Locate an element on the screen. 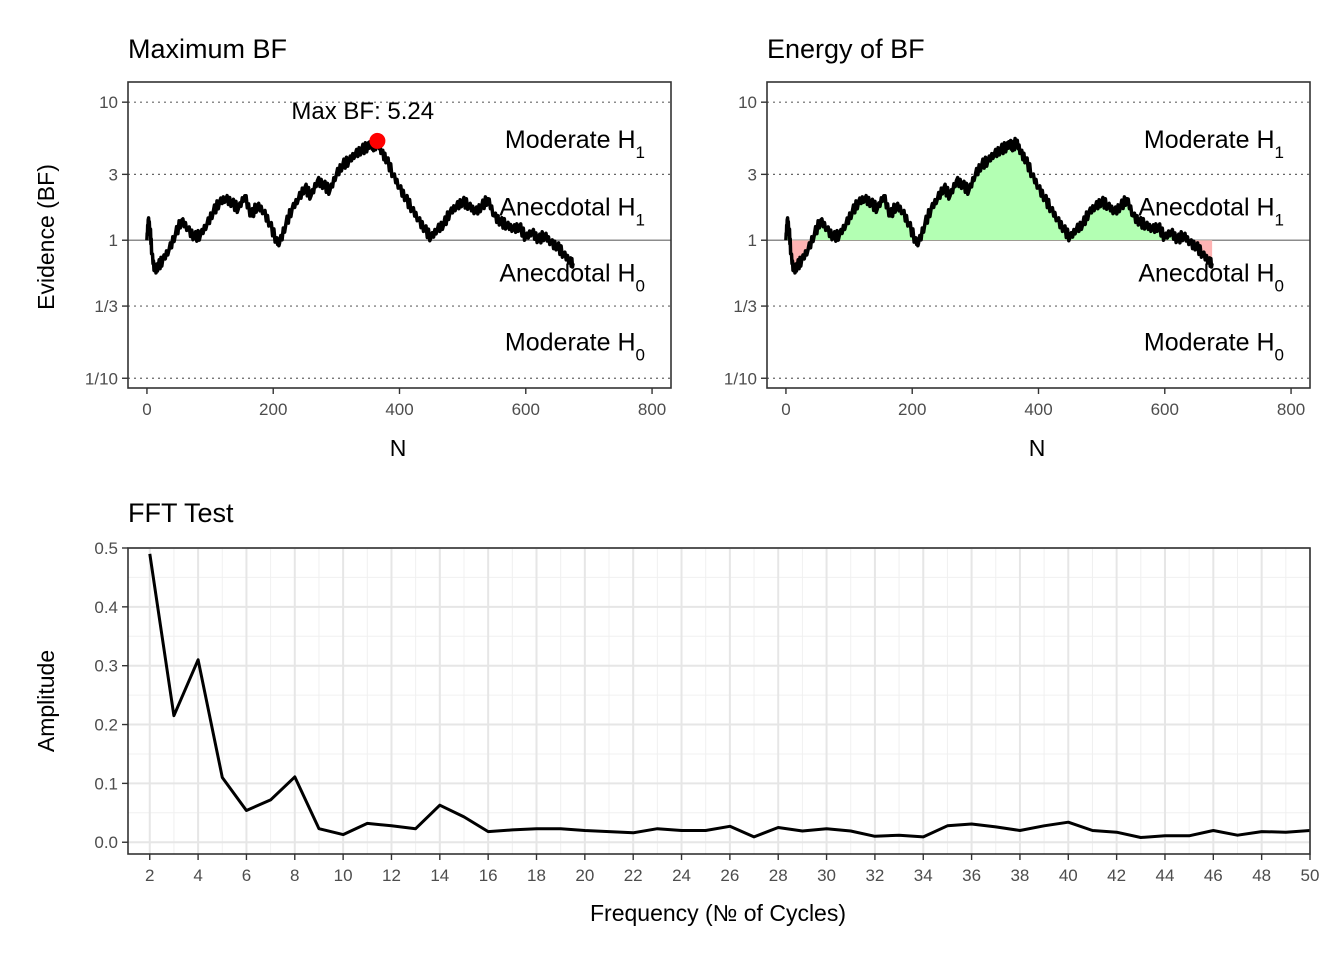  x-tick-label: 6 is located at coordinates (246, 875).